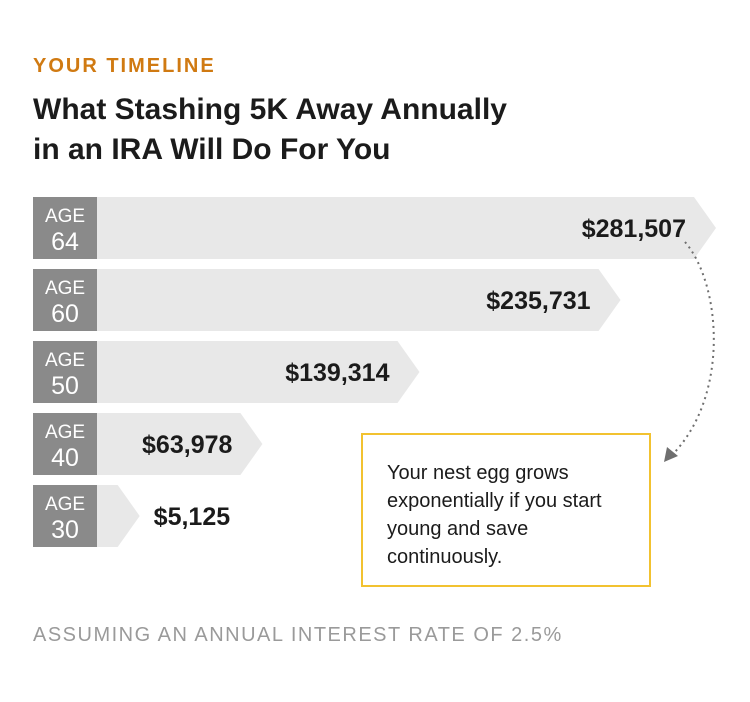  I want to click on title-line-1: What Stashing 5K Away Annually, so click(270, 109).